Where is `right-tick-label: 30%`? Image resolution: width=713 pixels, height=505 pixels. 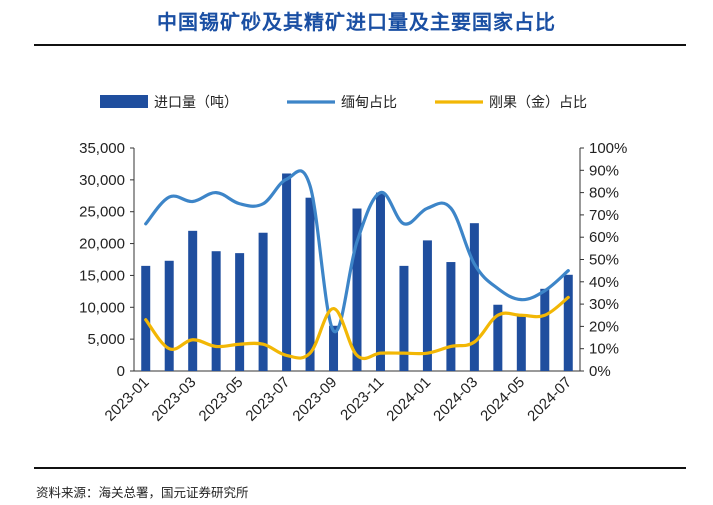
right-tick-label: 30% is located at coordinates (604, 304).